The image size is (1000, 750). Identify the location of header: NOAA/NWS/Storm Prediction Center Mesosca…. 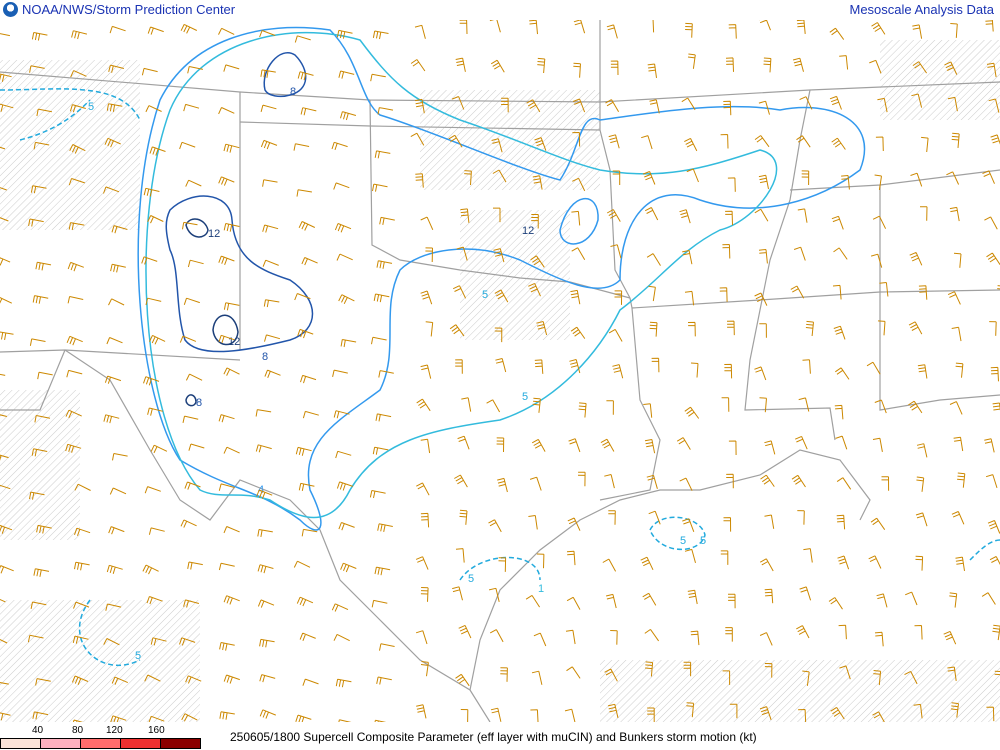
(500, 10).